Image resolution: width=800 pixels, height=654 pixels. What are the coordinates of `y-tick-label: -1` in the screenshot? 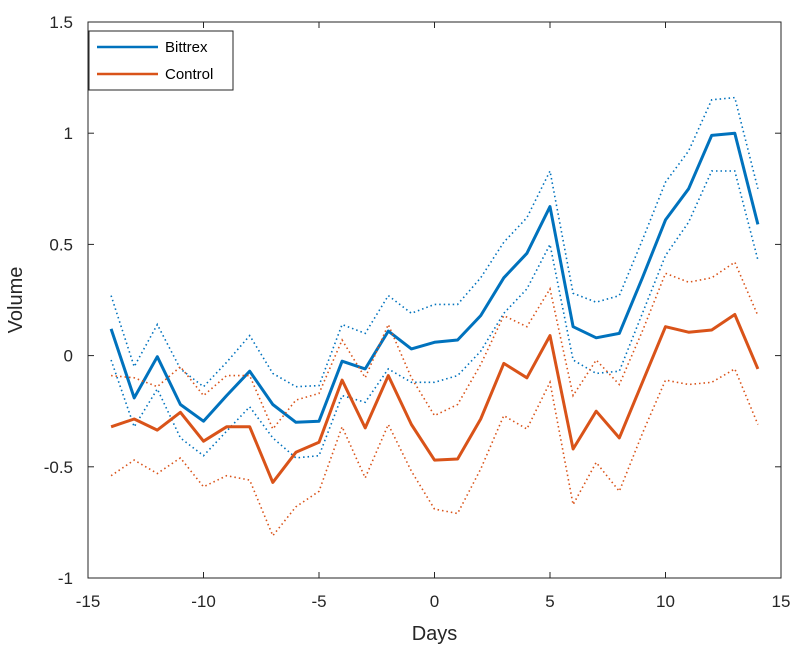 It's located at (65, 578).